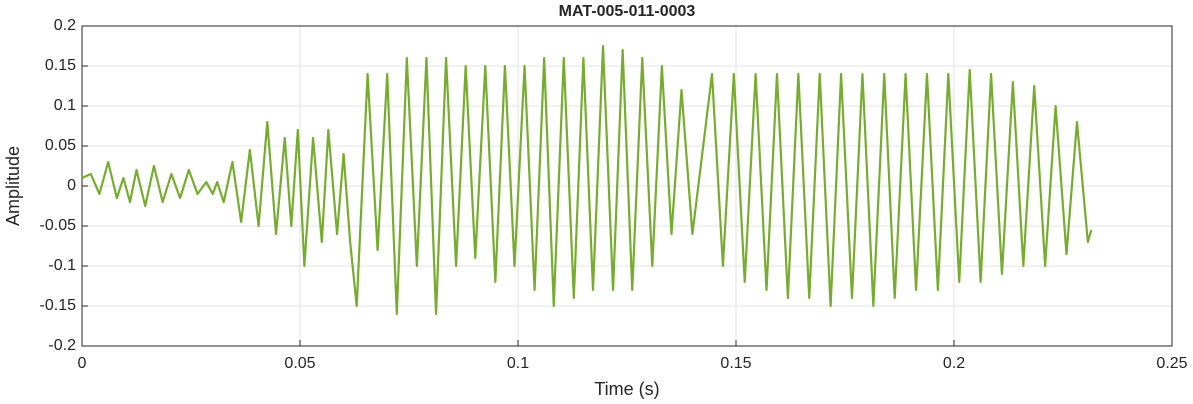  Describe the element at coordinates (954, 363) in the screenshot. I see `x-tick-label: 0.2` at that location.